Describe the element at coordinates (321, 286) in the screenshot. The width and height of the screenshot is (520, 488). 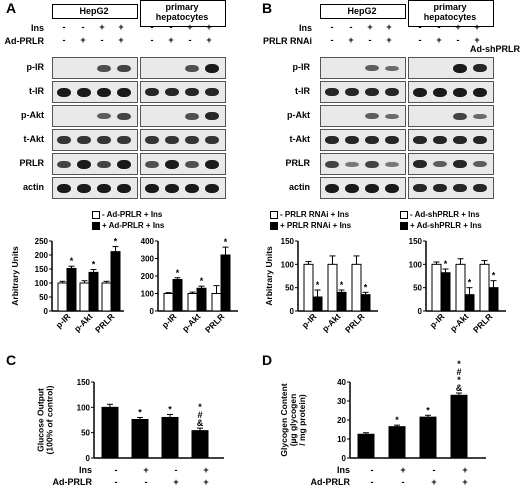
I see `chart-b-left: 0 50 100 150 Arbitrary Units * p-IR * p-Akt * PRLR` at that location.